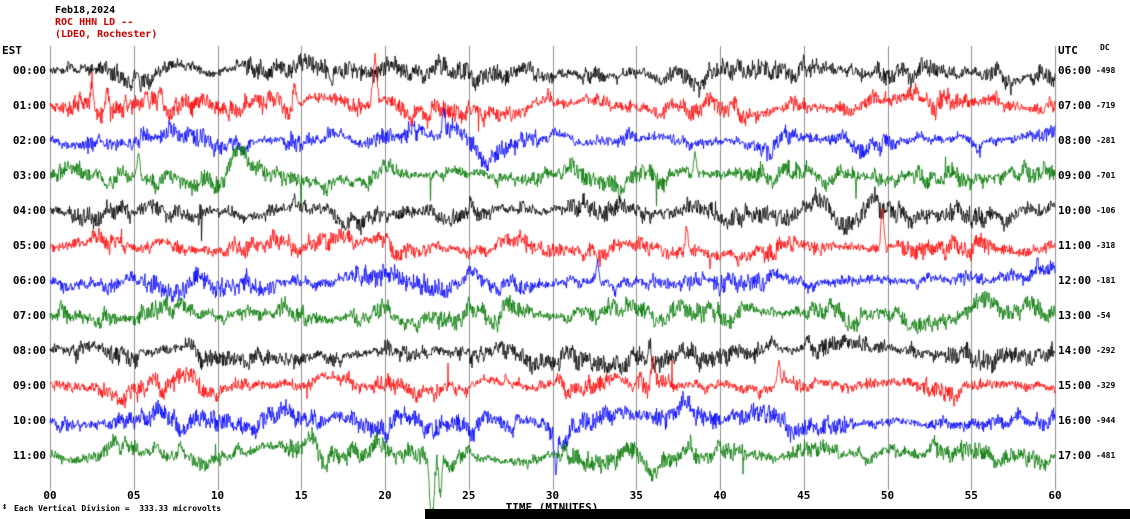 This screenshot has height=519, width=1130. What do you see at coordinates (29, 105) in the screenshot?
I see `est-time-label: 01:00` at bounding box center [29, 105].